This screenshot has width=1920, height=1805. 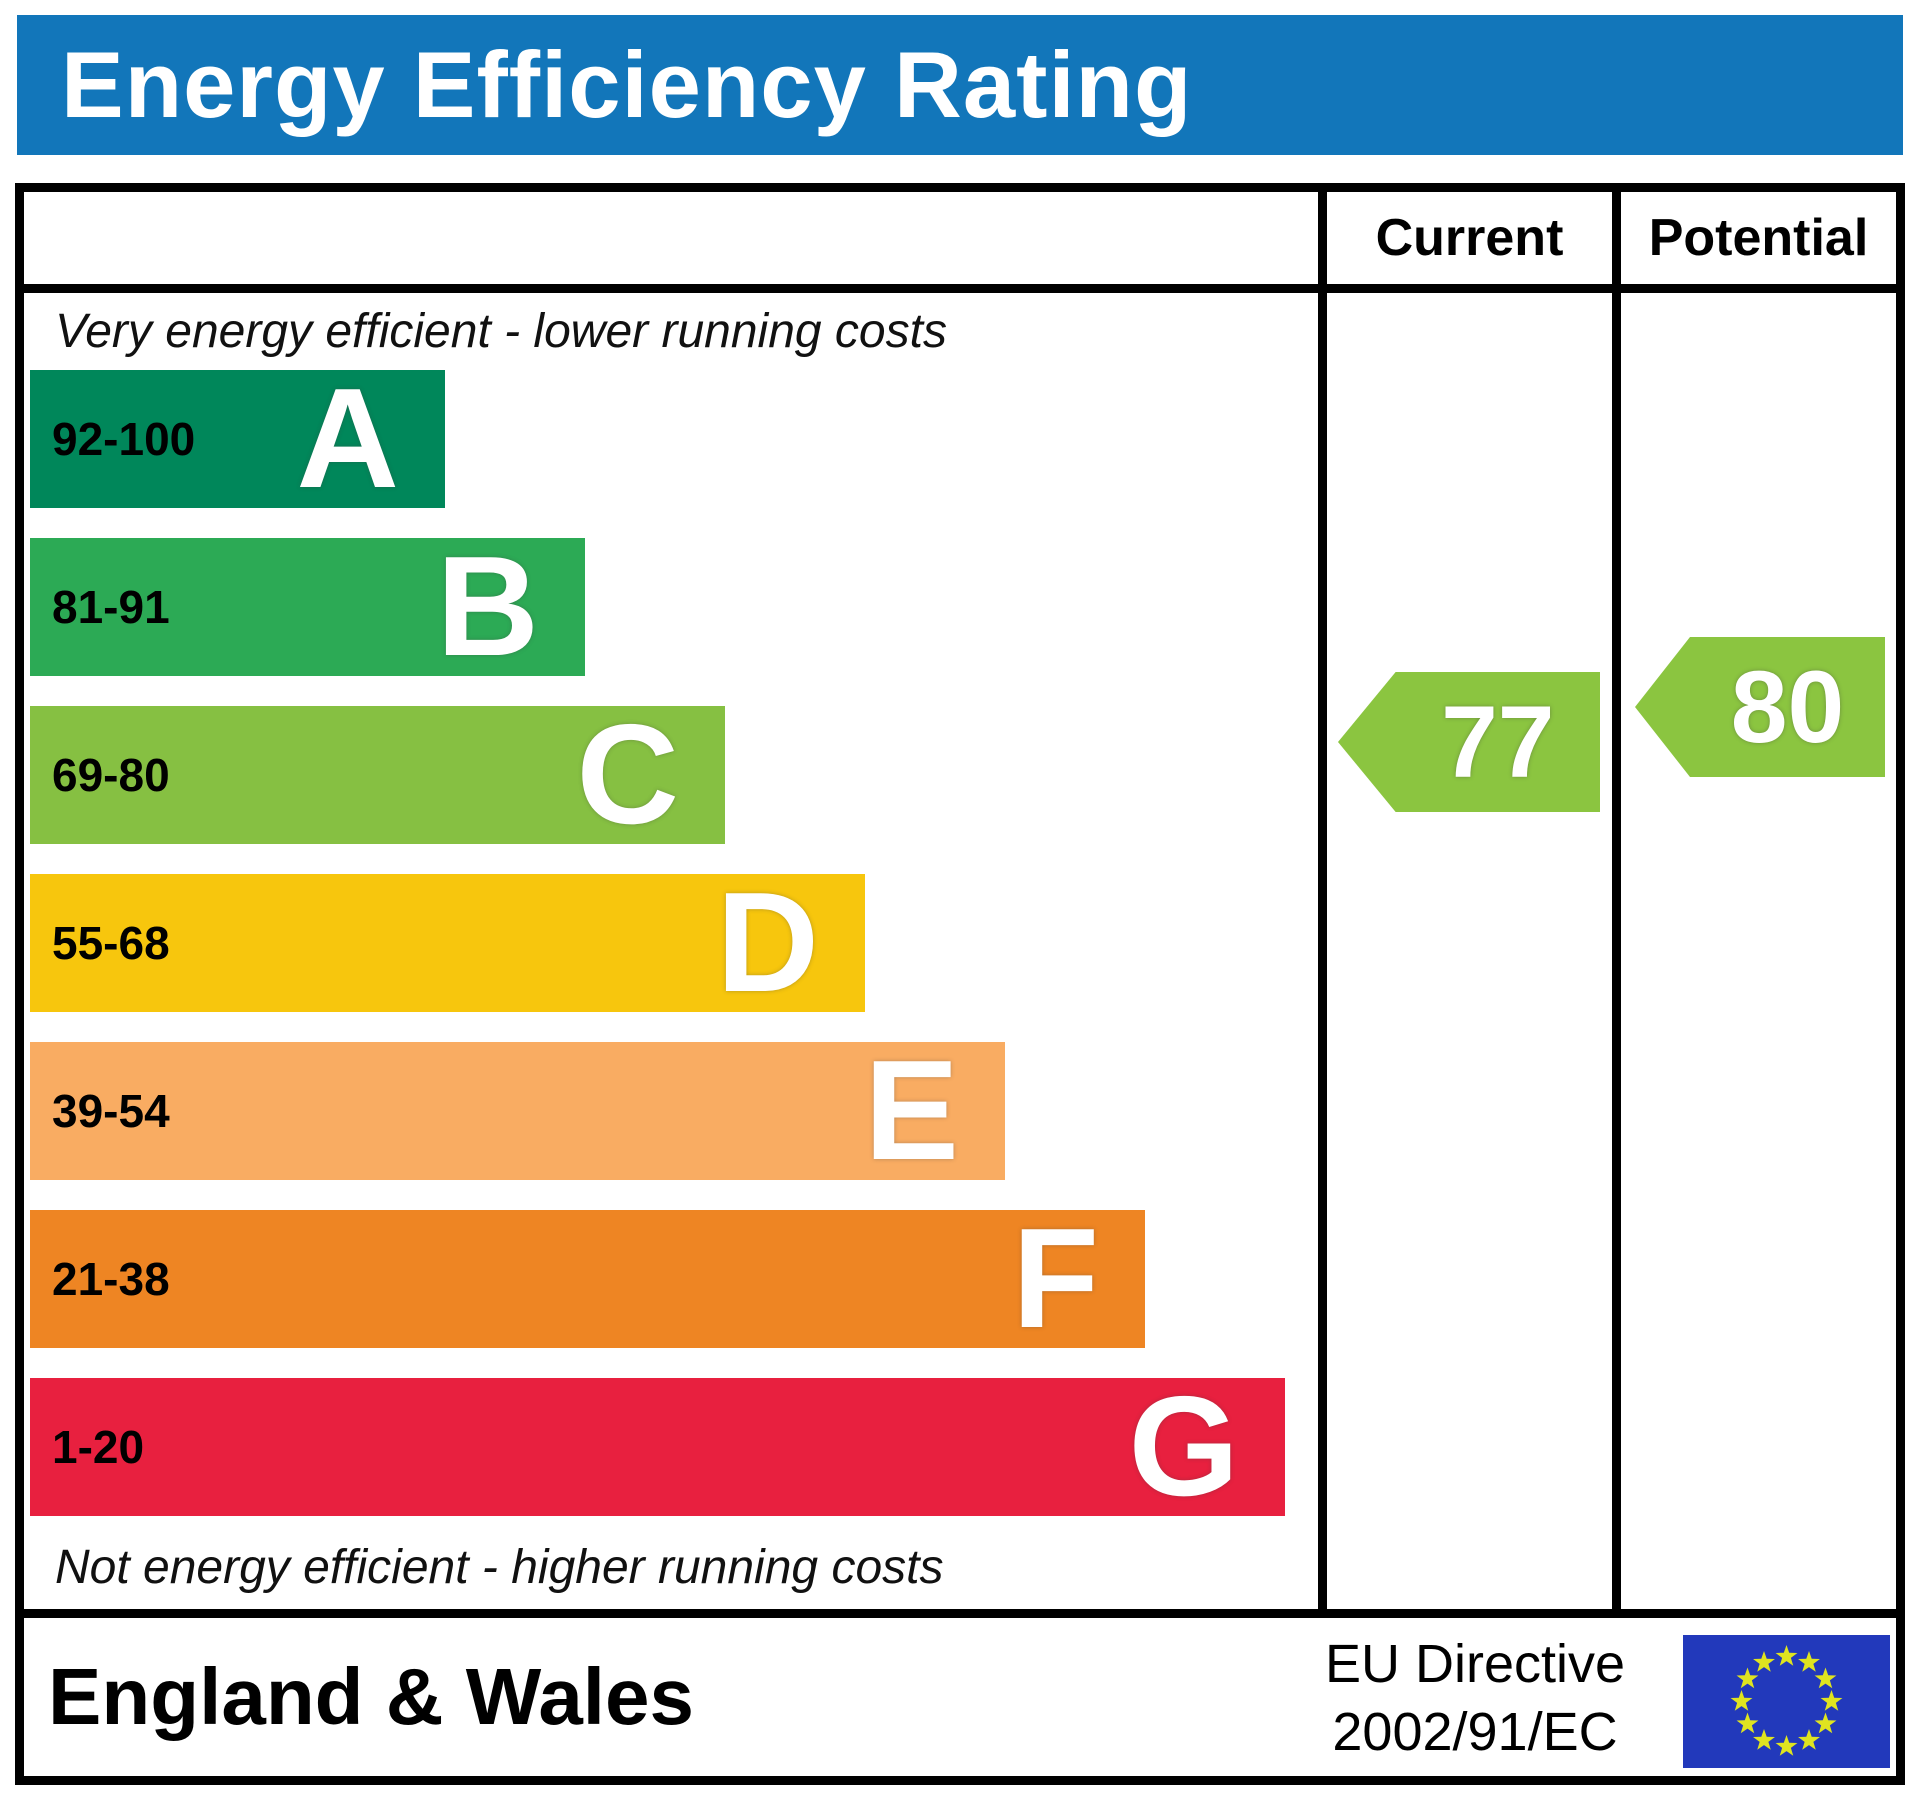 I want to click on eu-directive-text: EU Directive 2002/91/EC, so click(x=1475, y=1698).